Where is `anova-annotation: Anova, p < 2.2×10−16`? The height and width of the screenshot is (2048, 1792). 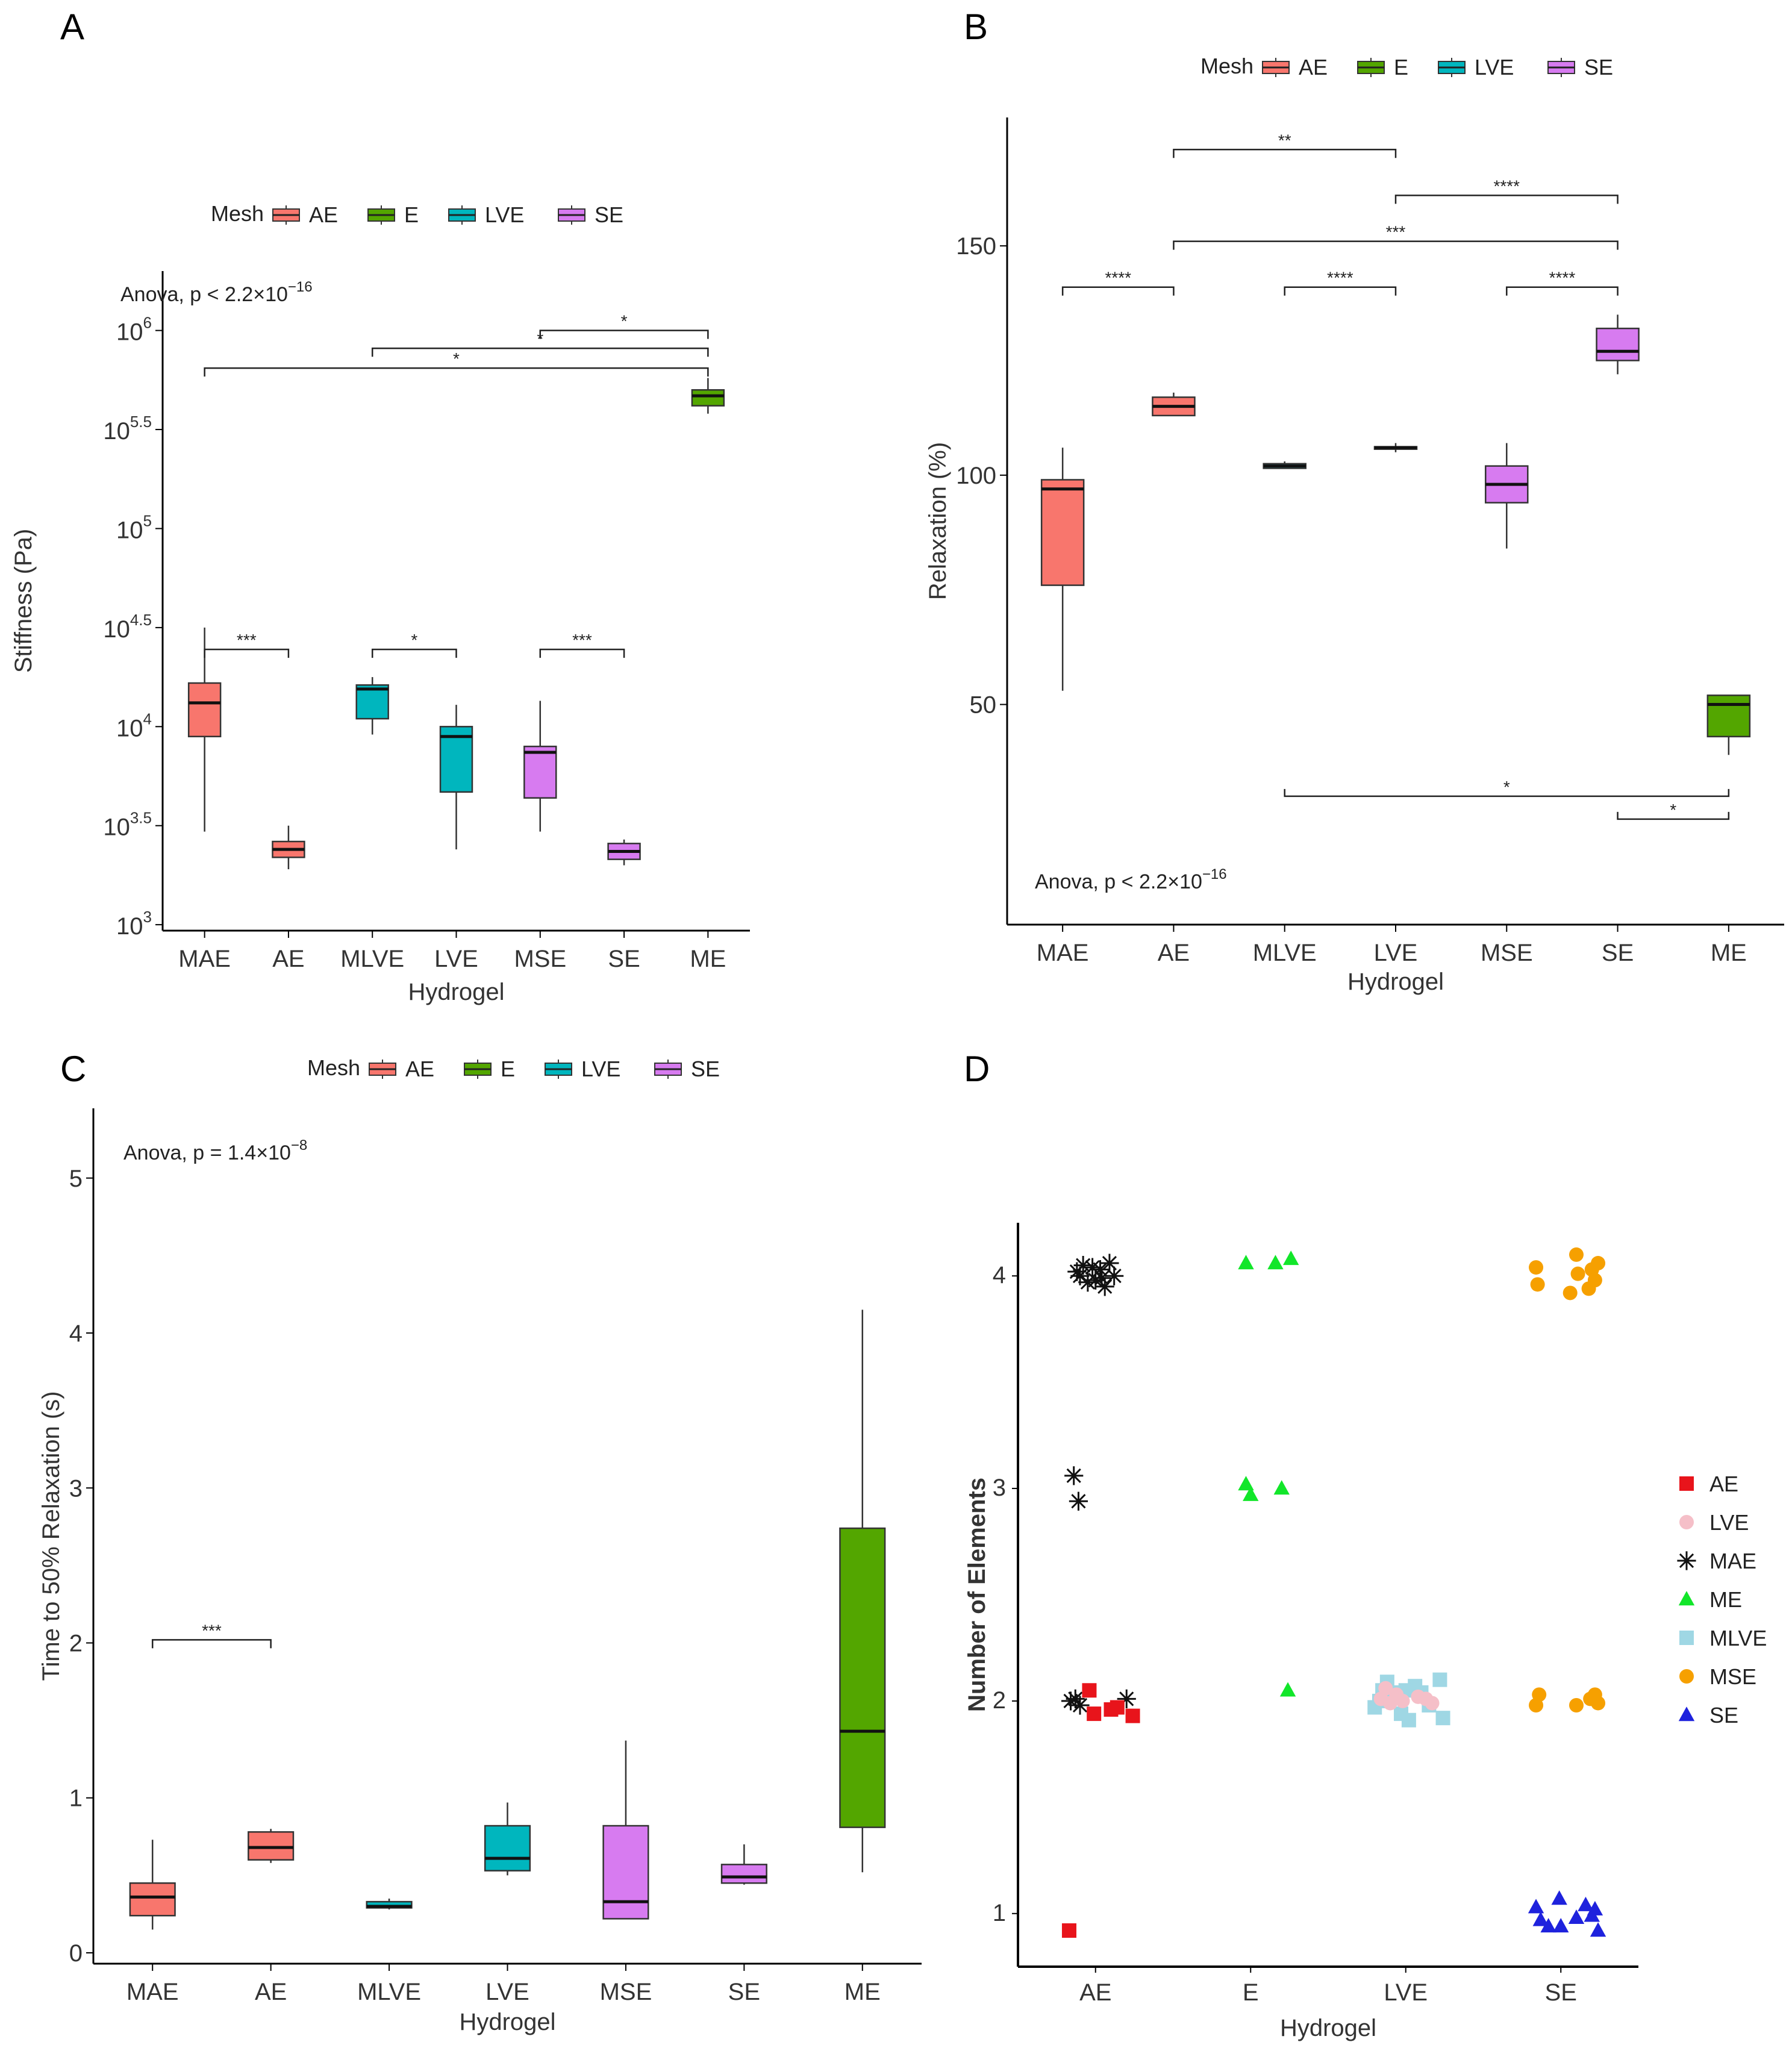
anova-annotation: Anova, p < 2.2×10−16 is located at coordinates (216, 292).